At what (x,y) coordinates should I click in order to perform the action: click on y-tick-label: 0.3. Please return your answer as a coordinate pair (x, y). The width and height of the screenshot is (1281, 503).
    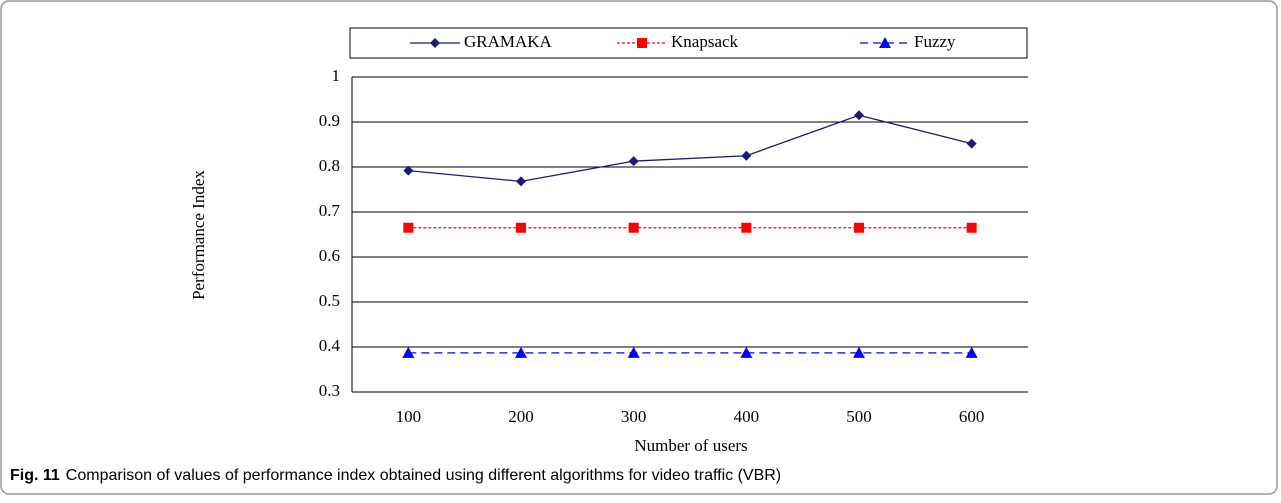
    Looking at the image, I should click on (329, 390).